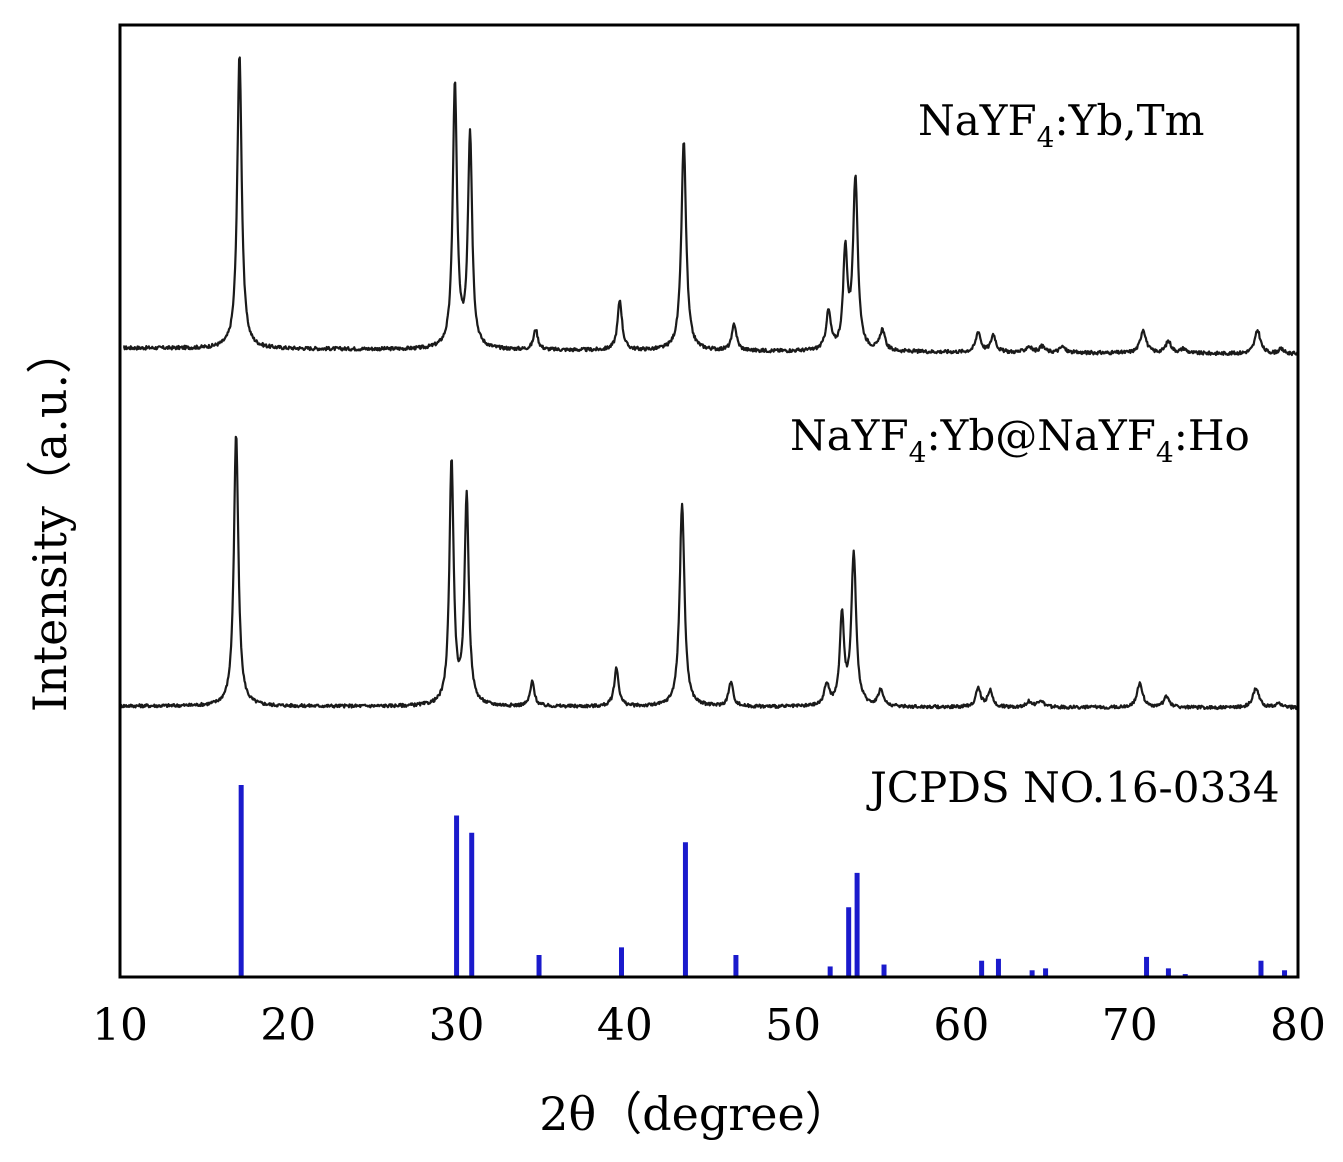  I want to click on x-axis-ticks: 10 20 30 40 50 60 70 80, so click(709, 1025).